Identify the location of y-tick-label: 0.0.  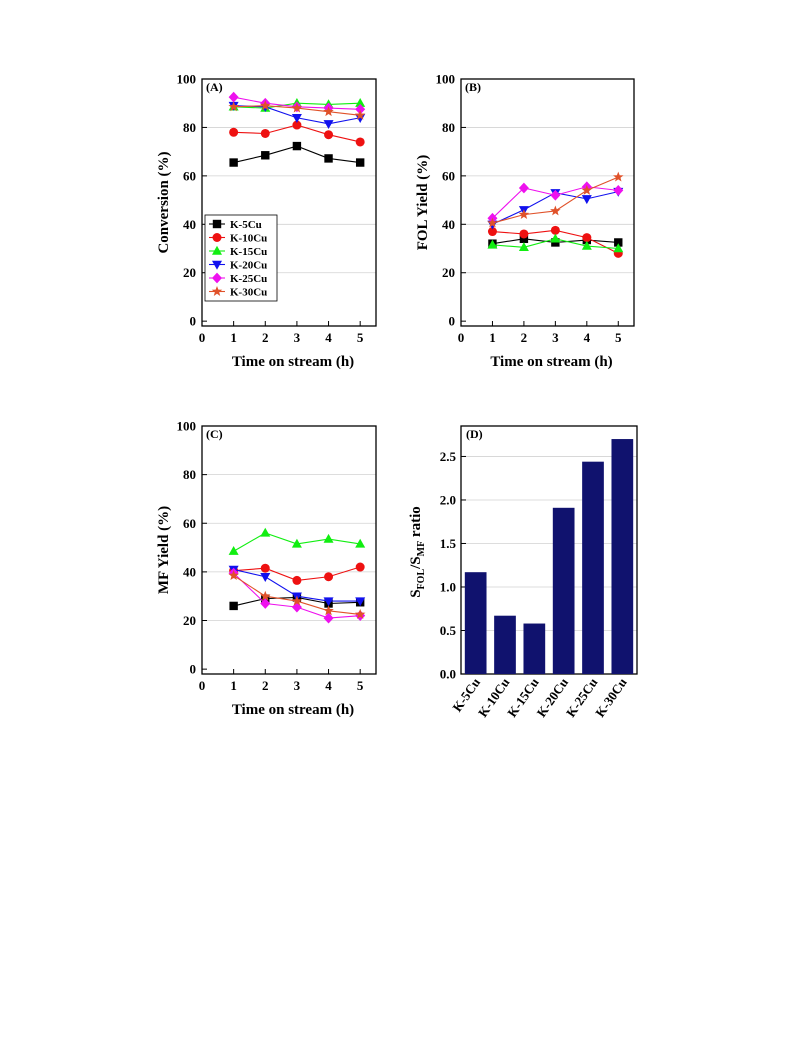
(448, 674).